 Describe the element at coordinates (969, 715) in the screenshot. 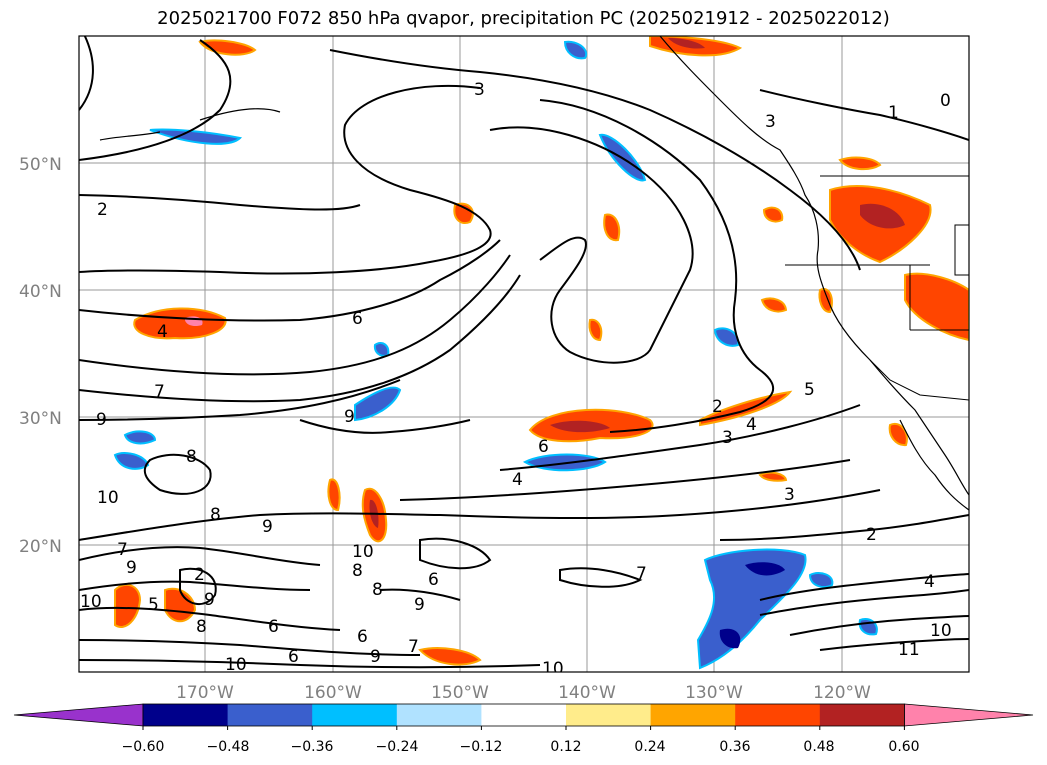

I see `colorbar-extend-max` at that location.